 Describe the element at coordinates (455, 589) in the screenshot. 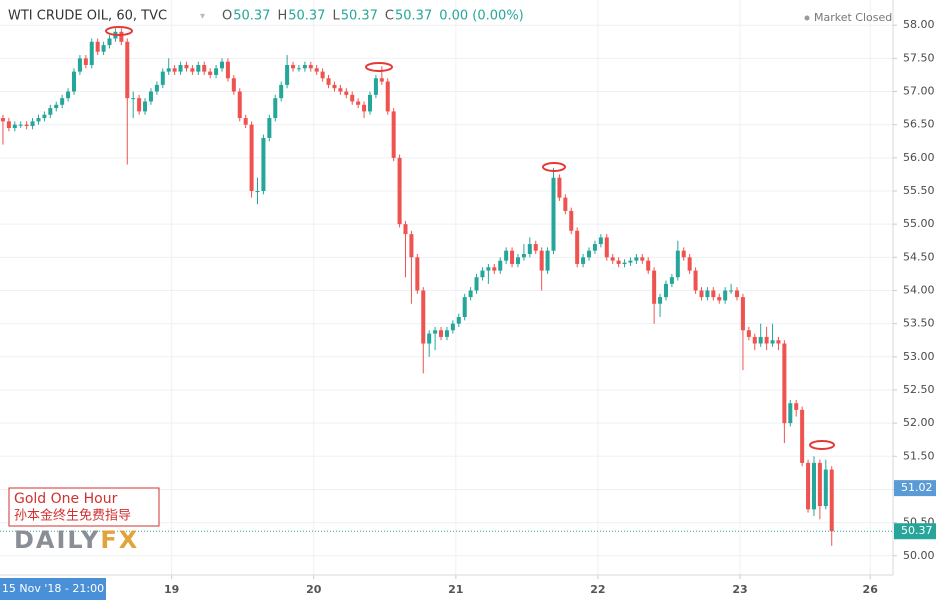

I see `x-tick-label: 21` at that location.